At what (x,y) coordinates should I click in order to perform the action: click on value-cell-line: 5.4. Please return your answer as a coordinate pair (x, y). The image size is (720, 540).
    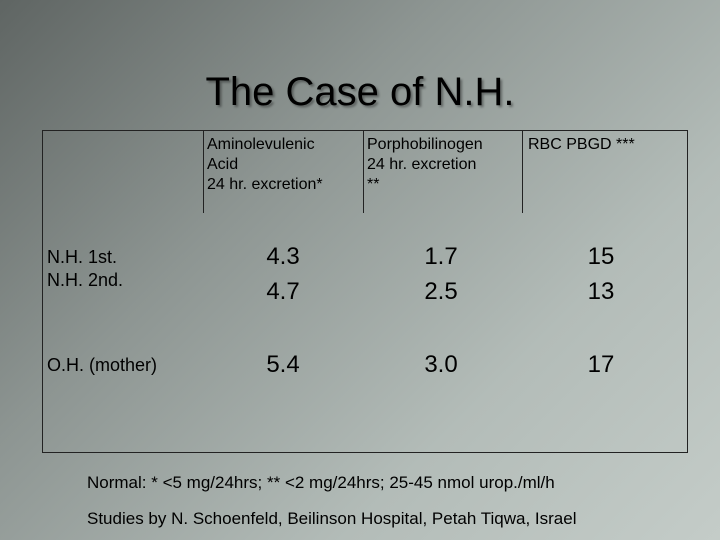
    Looking at the image, I should click on (283, 364).